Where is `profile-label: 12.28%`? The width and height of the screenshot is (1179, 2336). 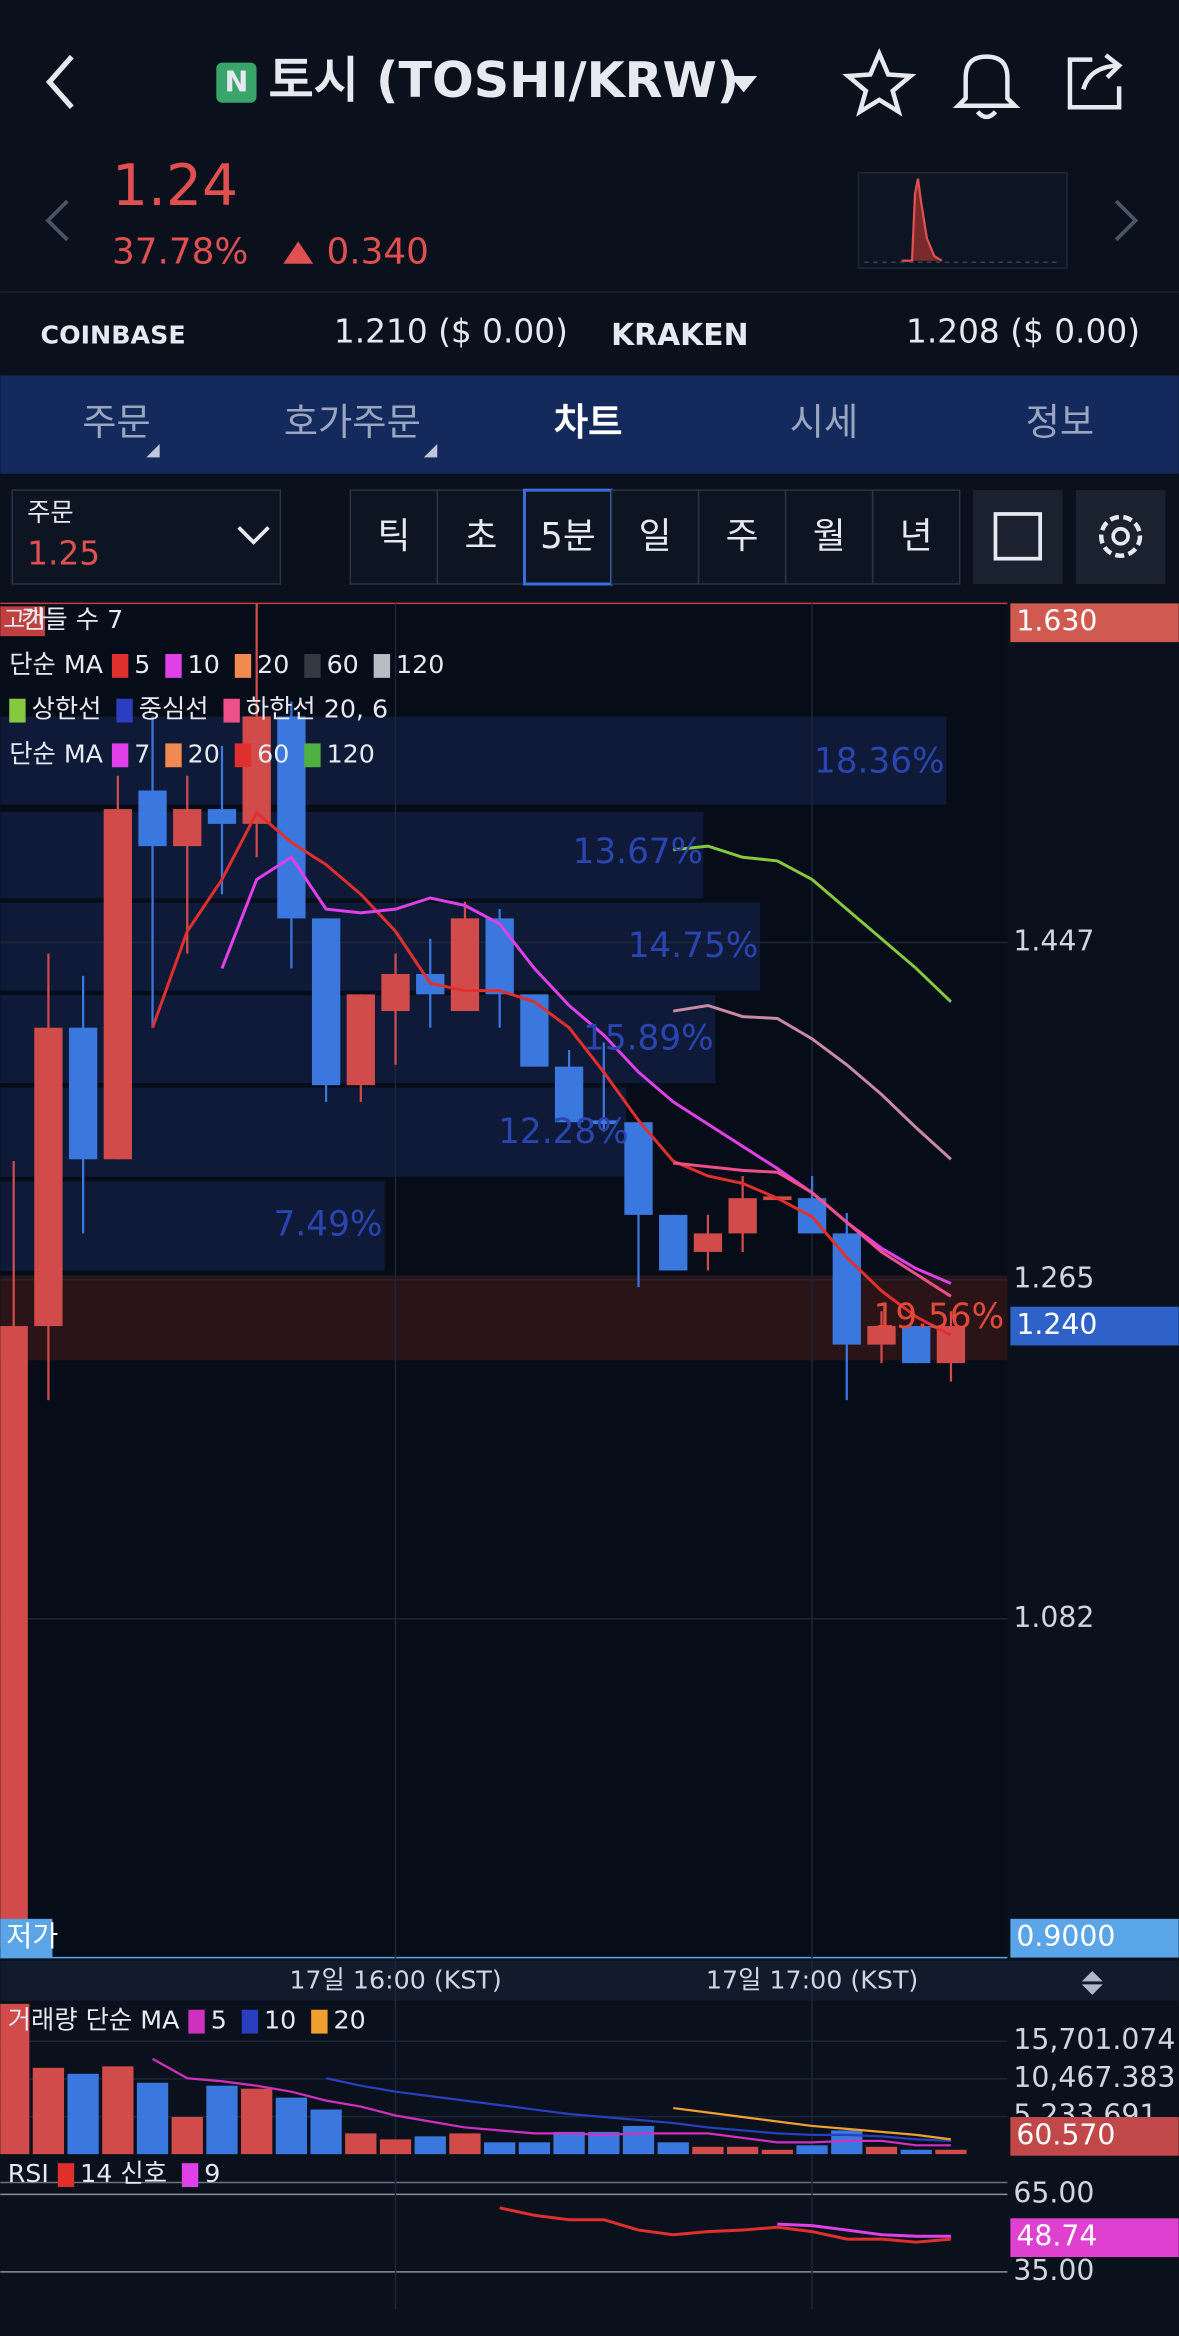 profile-label: 12.28% is located at coordinates (563, 1132).